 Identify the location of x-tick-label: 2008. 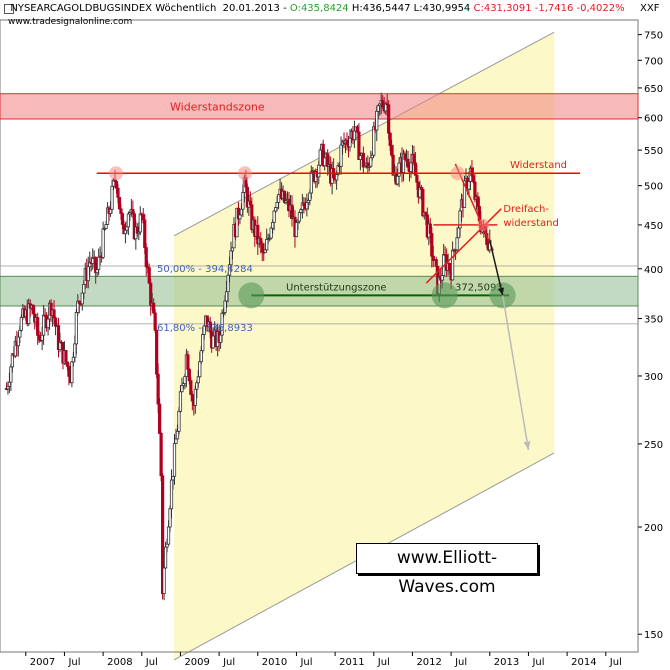
(119, 662).